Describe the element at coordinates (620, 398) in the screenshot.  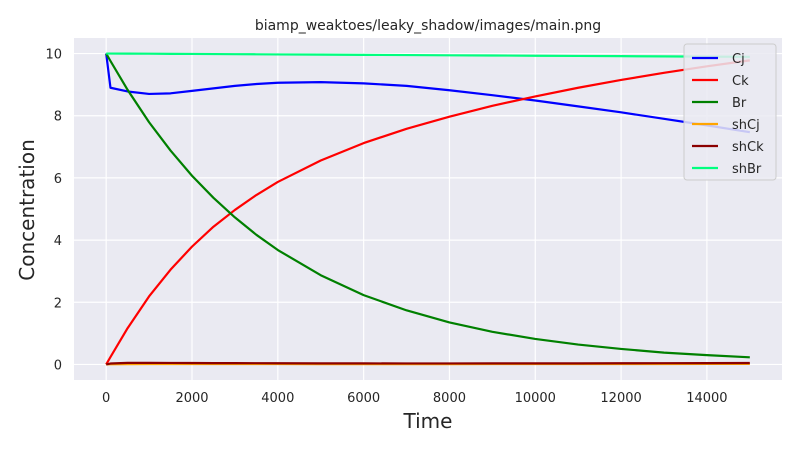
I see `x-tick-label: 12000` at that location.